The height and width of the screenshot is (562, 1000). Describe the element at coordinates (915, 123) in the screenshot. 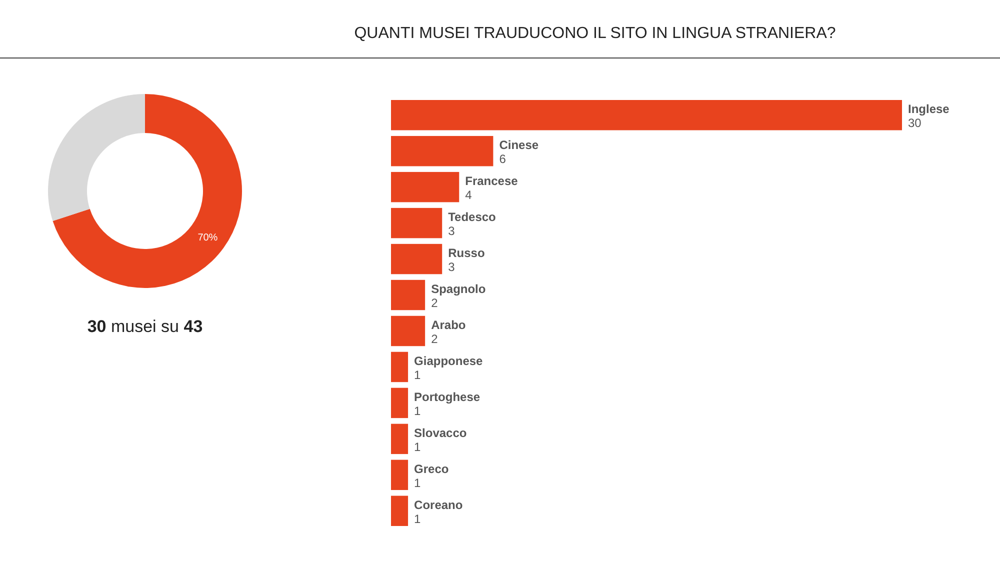

I see `data-label: 30` at that location.